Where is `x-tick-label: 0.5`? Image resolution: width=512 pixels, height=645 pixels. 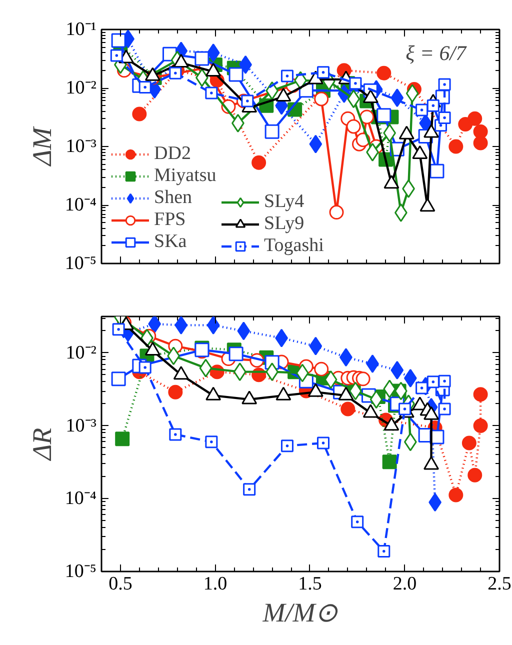
x-tick-label: 0.5 is located at coordinates (120, 584).